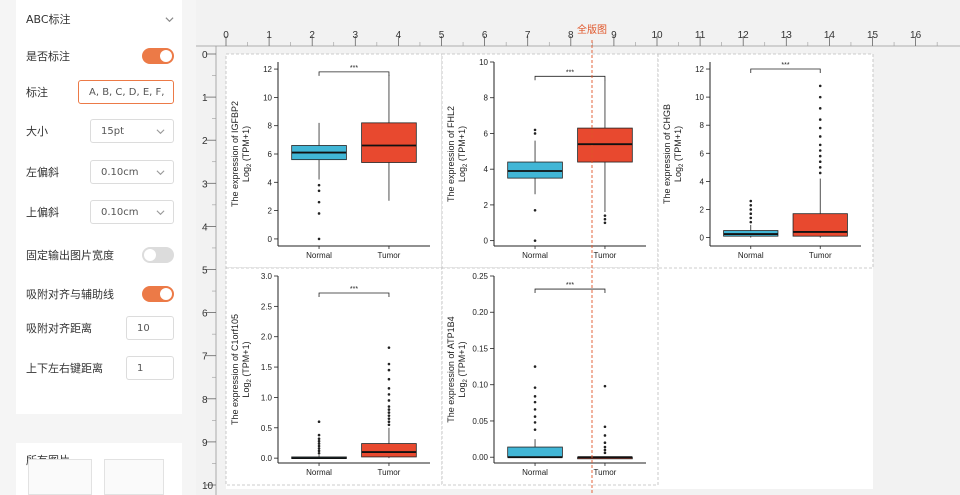  What do you see at coordinates (70, 255) in the screenshot?
I see `fixed-width-label: 固定输出图片宽度` at bounding box center [70, 255].